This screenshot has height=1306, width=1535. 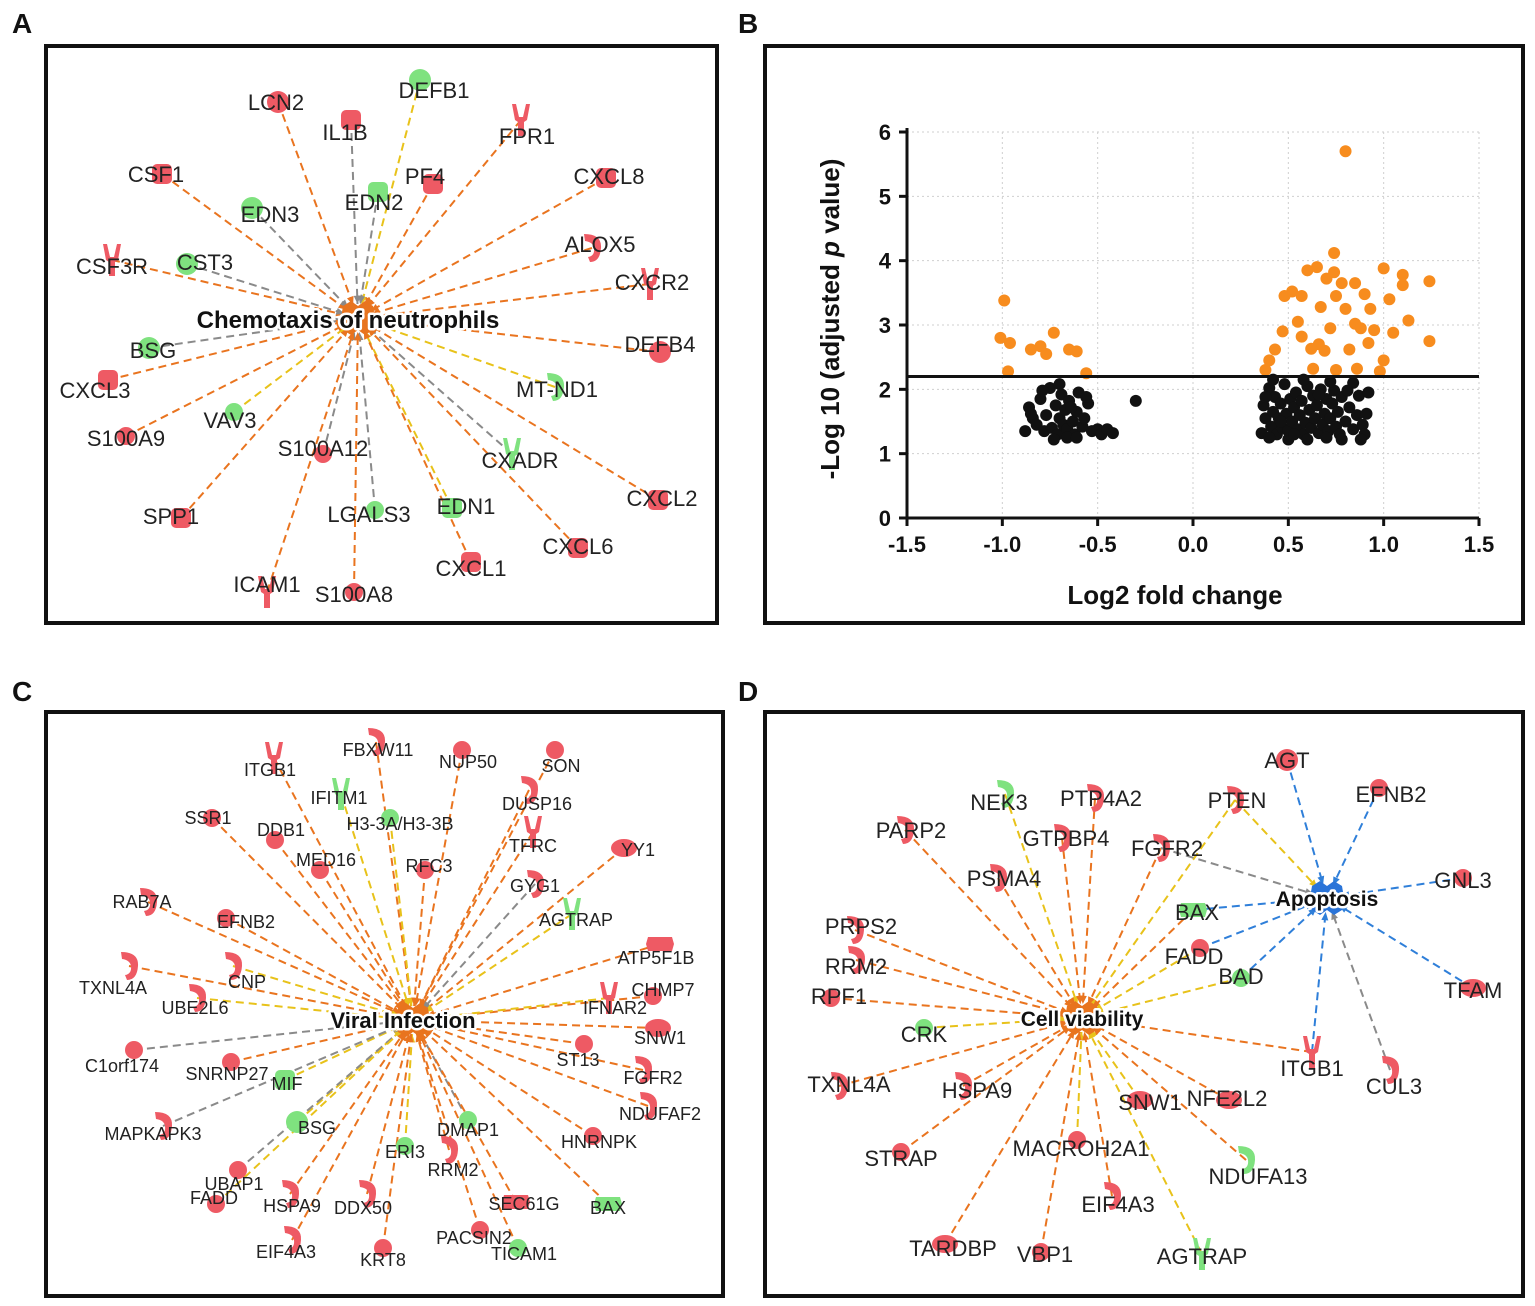 What do you see at coordinates (609, 176) in the screenshot?
I see `gene-node-cxcl8: CXCL8` at bounding box center [609, 176].